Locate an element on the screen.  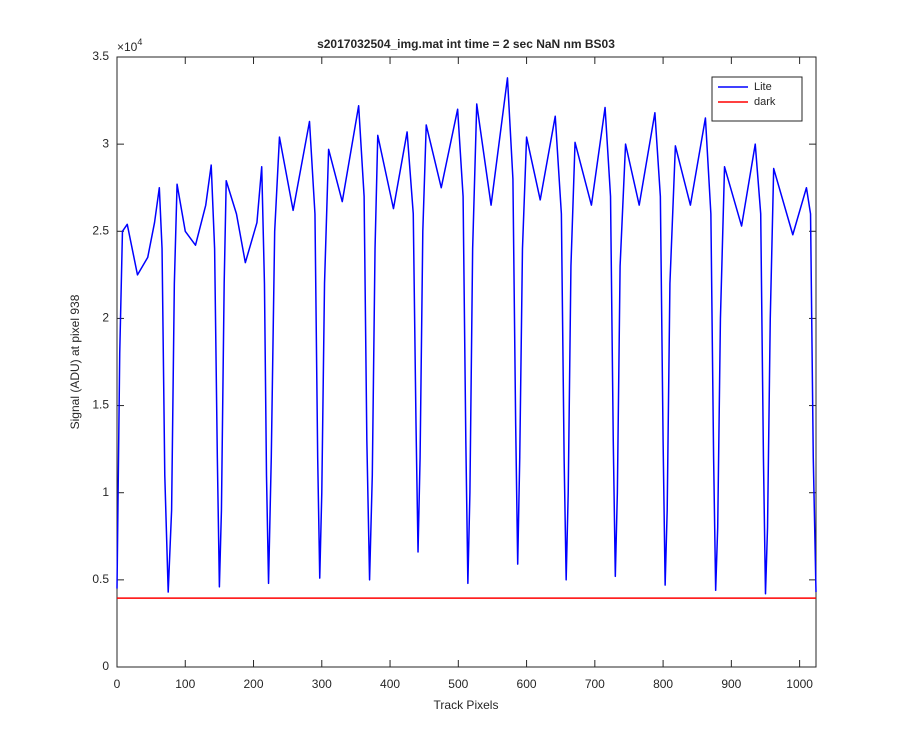
x-tick-label: 800 is located at coordinates (663, 684).